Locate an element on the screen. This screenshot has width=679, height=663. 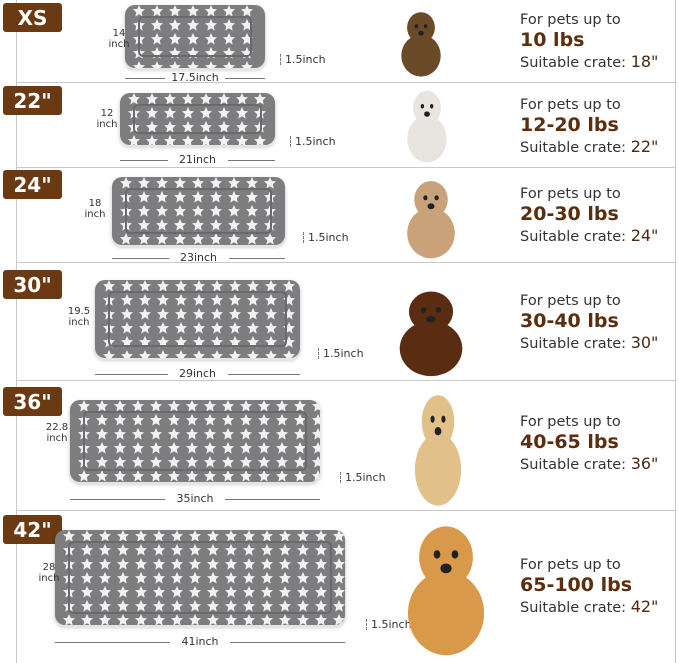
size-badge: 24" is located at coordinates (32, 184).